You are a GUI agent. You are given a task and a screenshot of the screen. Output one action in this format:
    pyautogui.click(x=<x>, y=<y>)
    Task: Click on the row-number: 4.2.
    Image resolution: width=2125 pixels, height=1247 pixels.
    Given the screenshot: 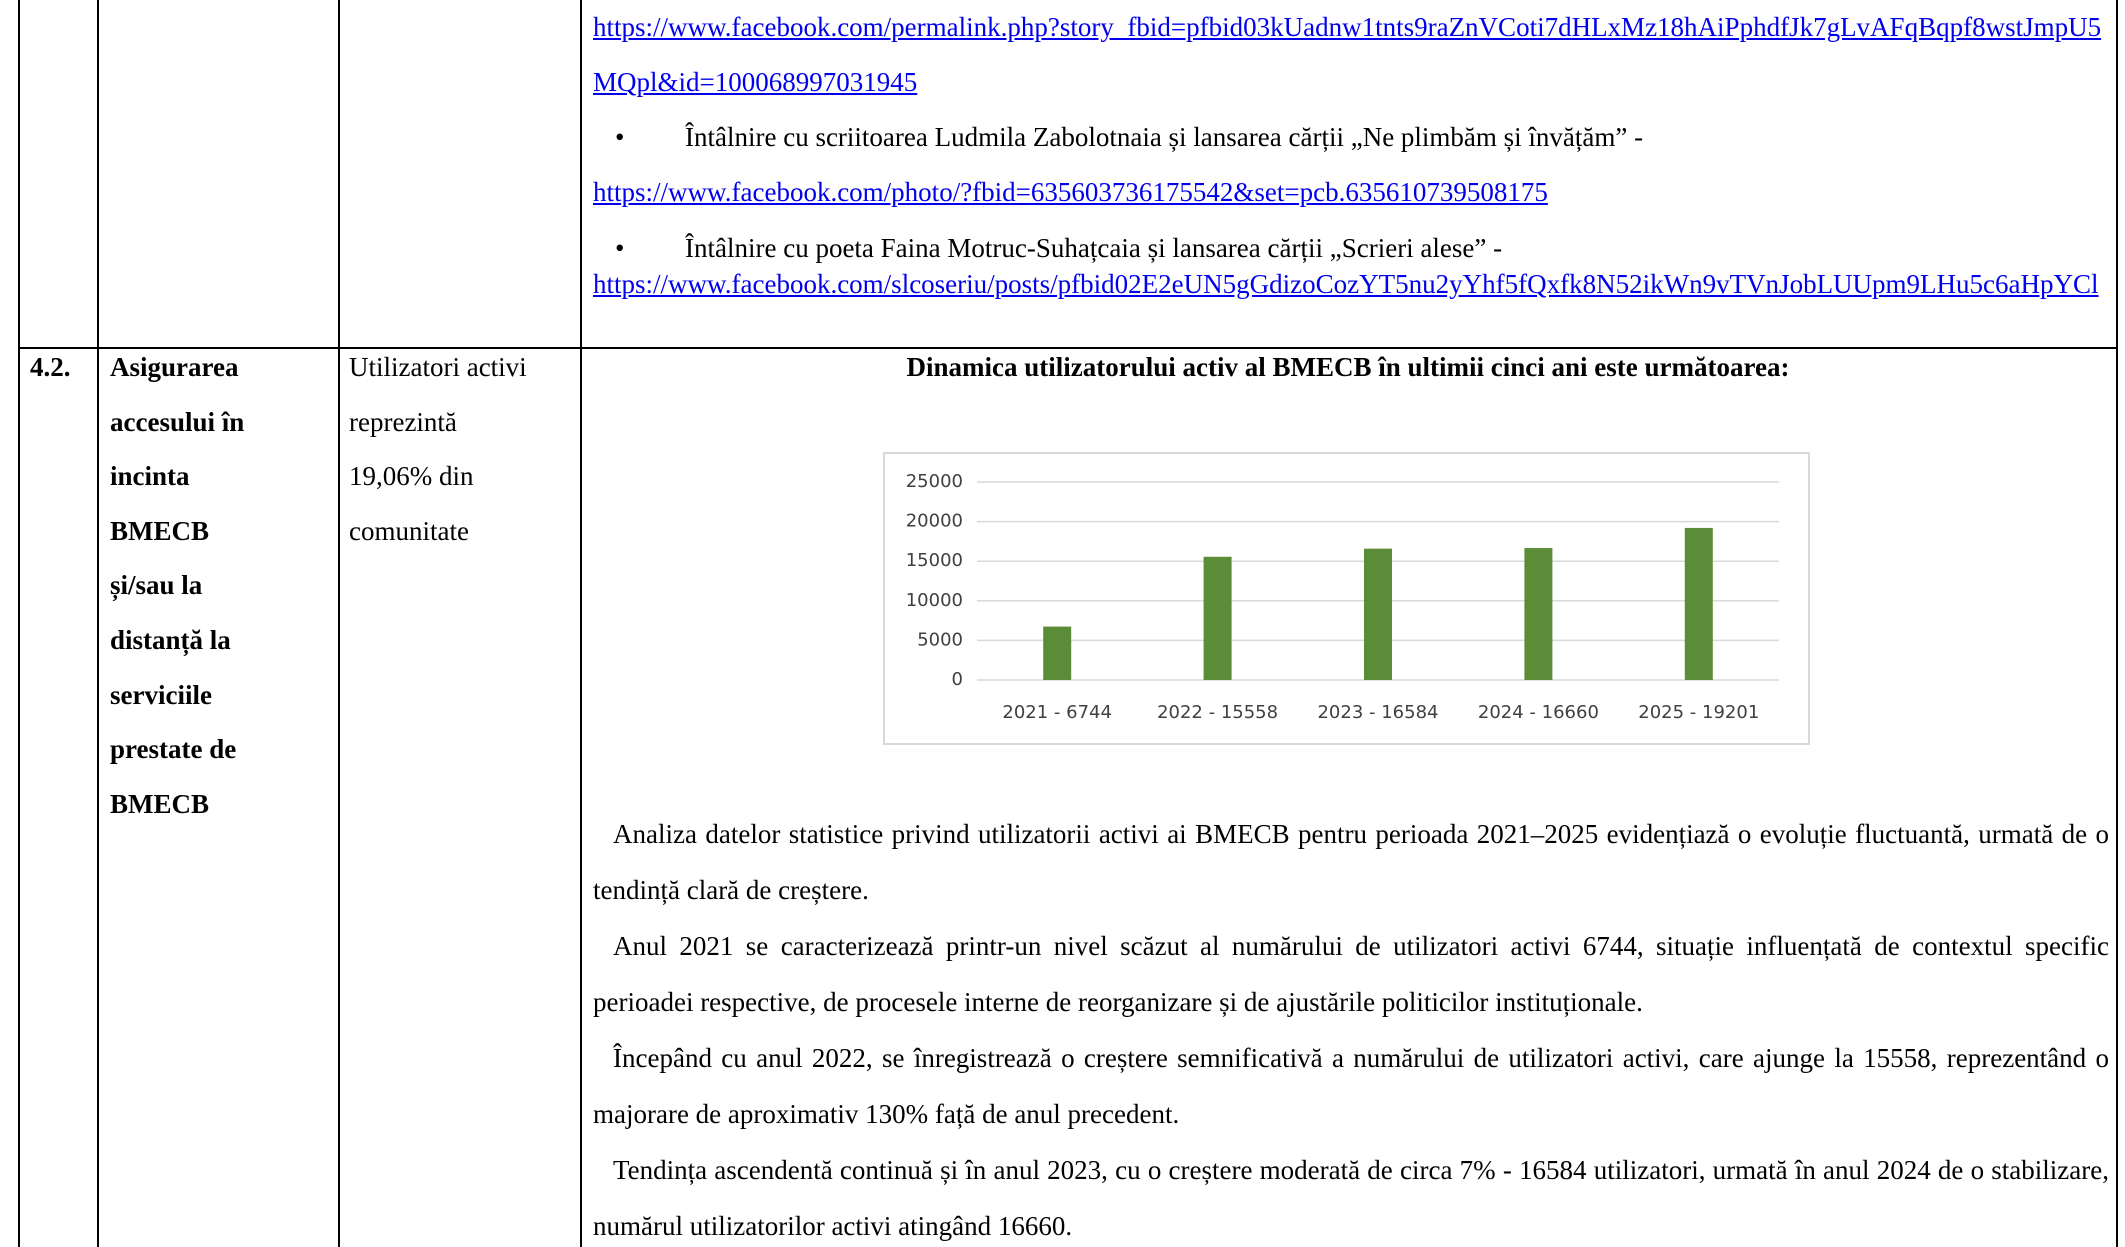 What is the action you would take?
    pyautogui.click(x=50, y=367)
    